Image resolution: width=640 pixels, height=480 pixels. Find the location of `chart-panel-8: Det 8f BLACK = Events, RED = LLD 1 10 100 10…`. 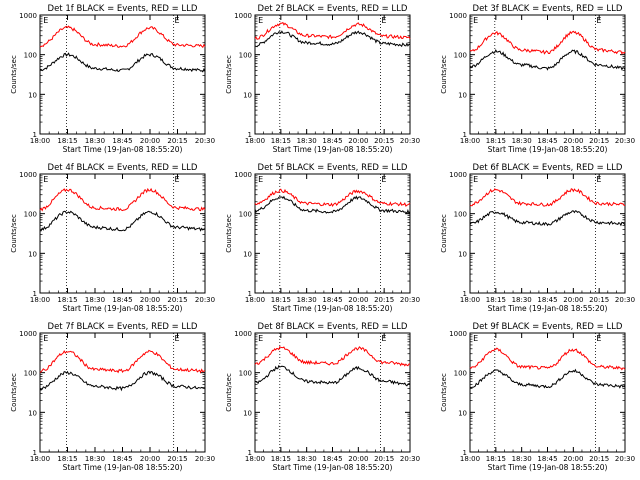

chart-panel-8: Det 8f BLACK = Events, RED = LLD 1 10 100 10… is located at coordinates (322, 397).